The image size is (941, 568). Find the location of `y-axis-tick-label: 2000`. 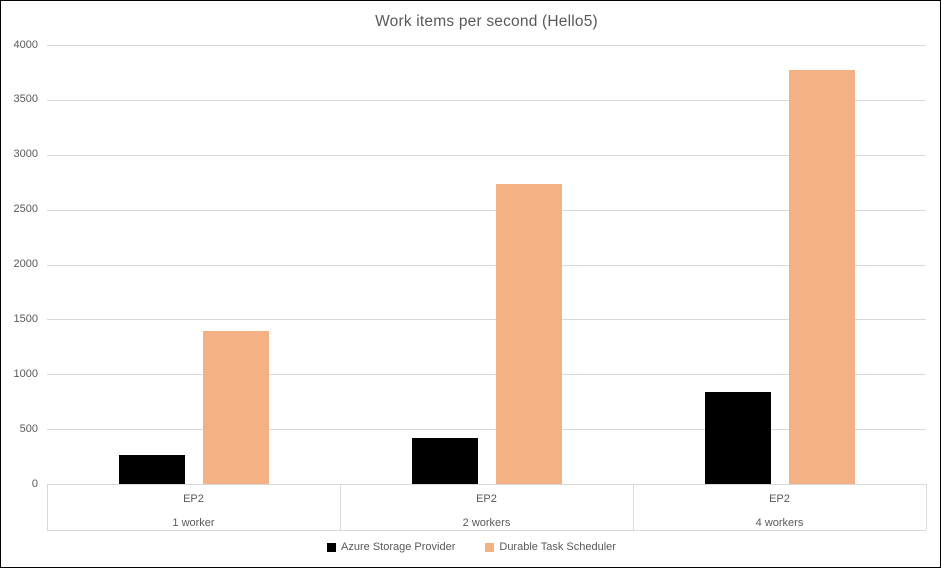

y-axis-tick-label: 2000 is located at coordinates (25, 264).